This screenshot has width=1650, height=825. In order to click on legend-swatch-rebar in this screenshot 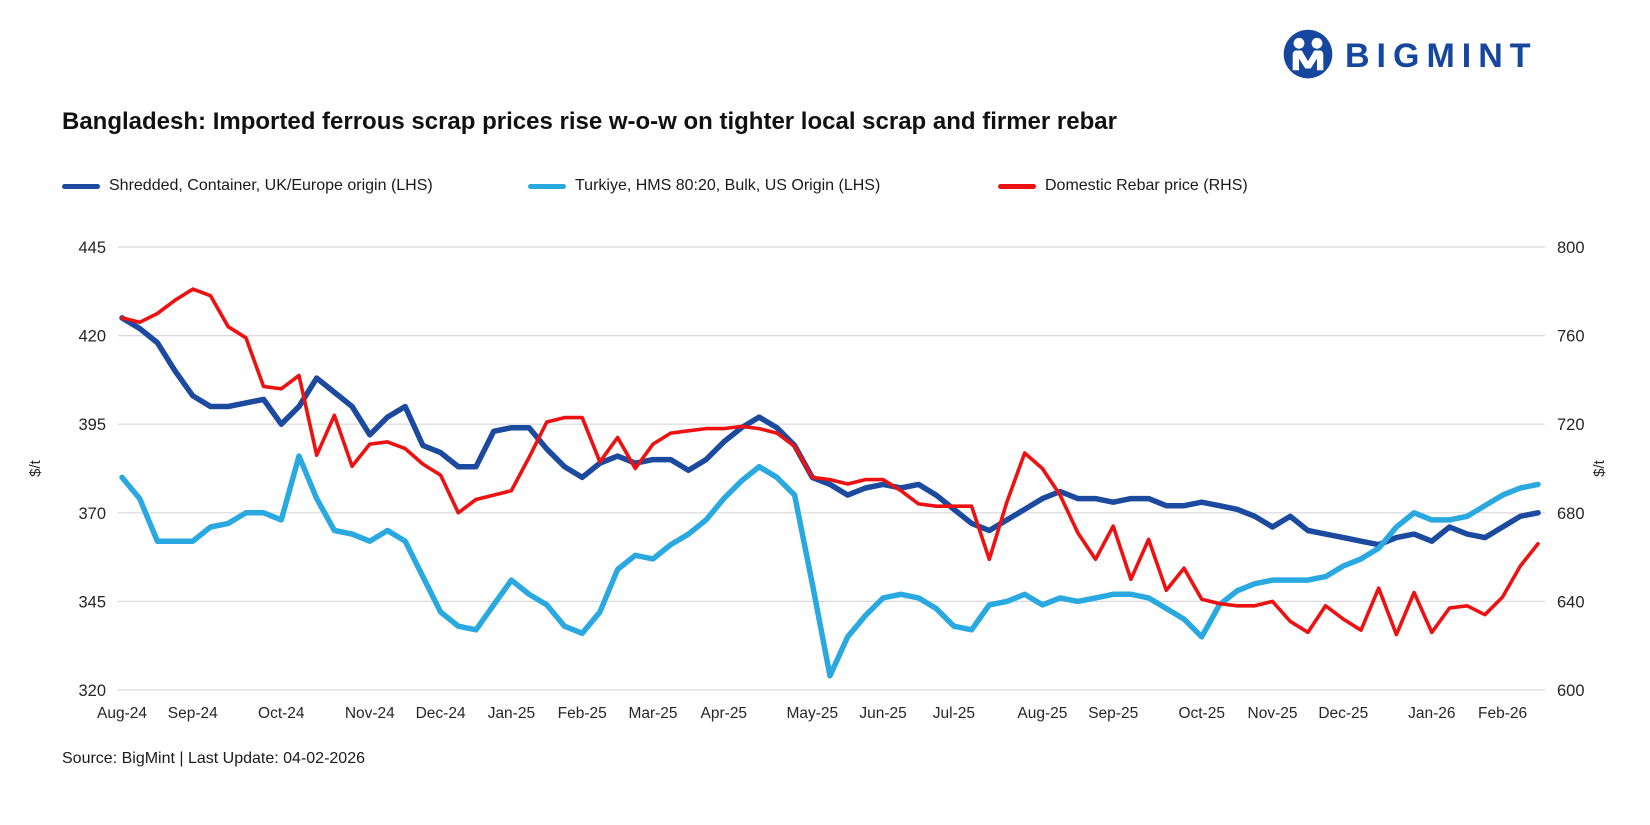, I will do `click(1017, 186)`.